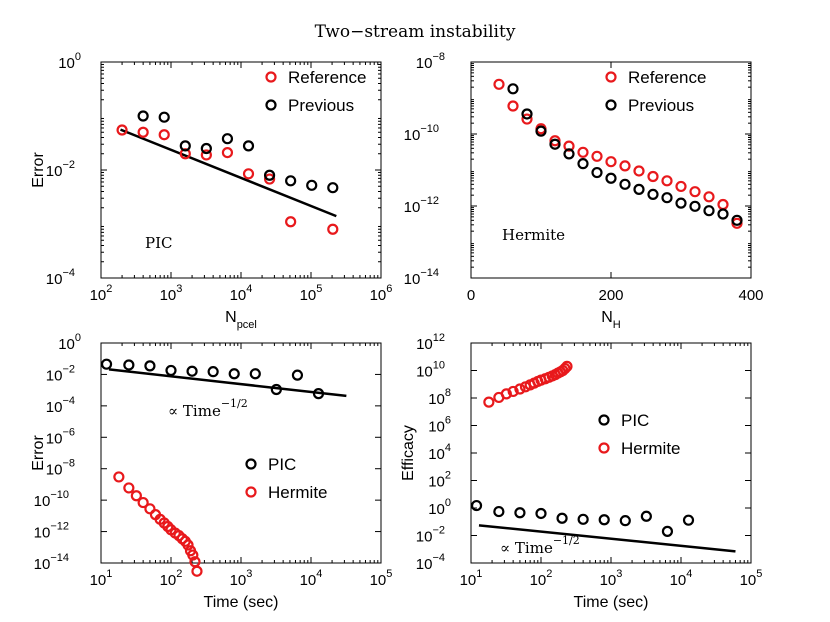 This screenshot has width=830, height=622. Describe the element at coordinates (60, 436) in the screenshot. I see `y-tick-label: 10⁻⁶` at that location.